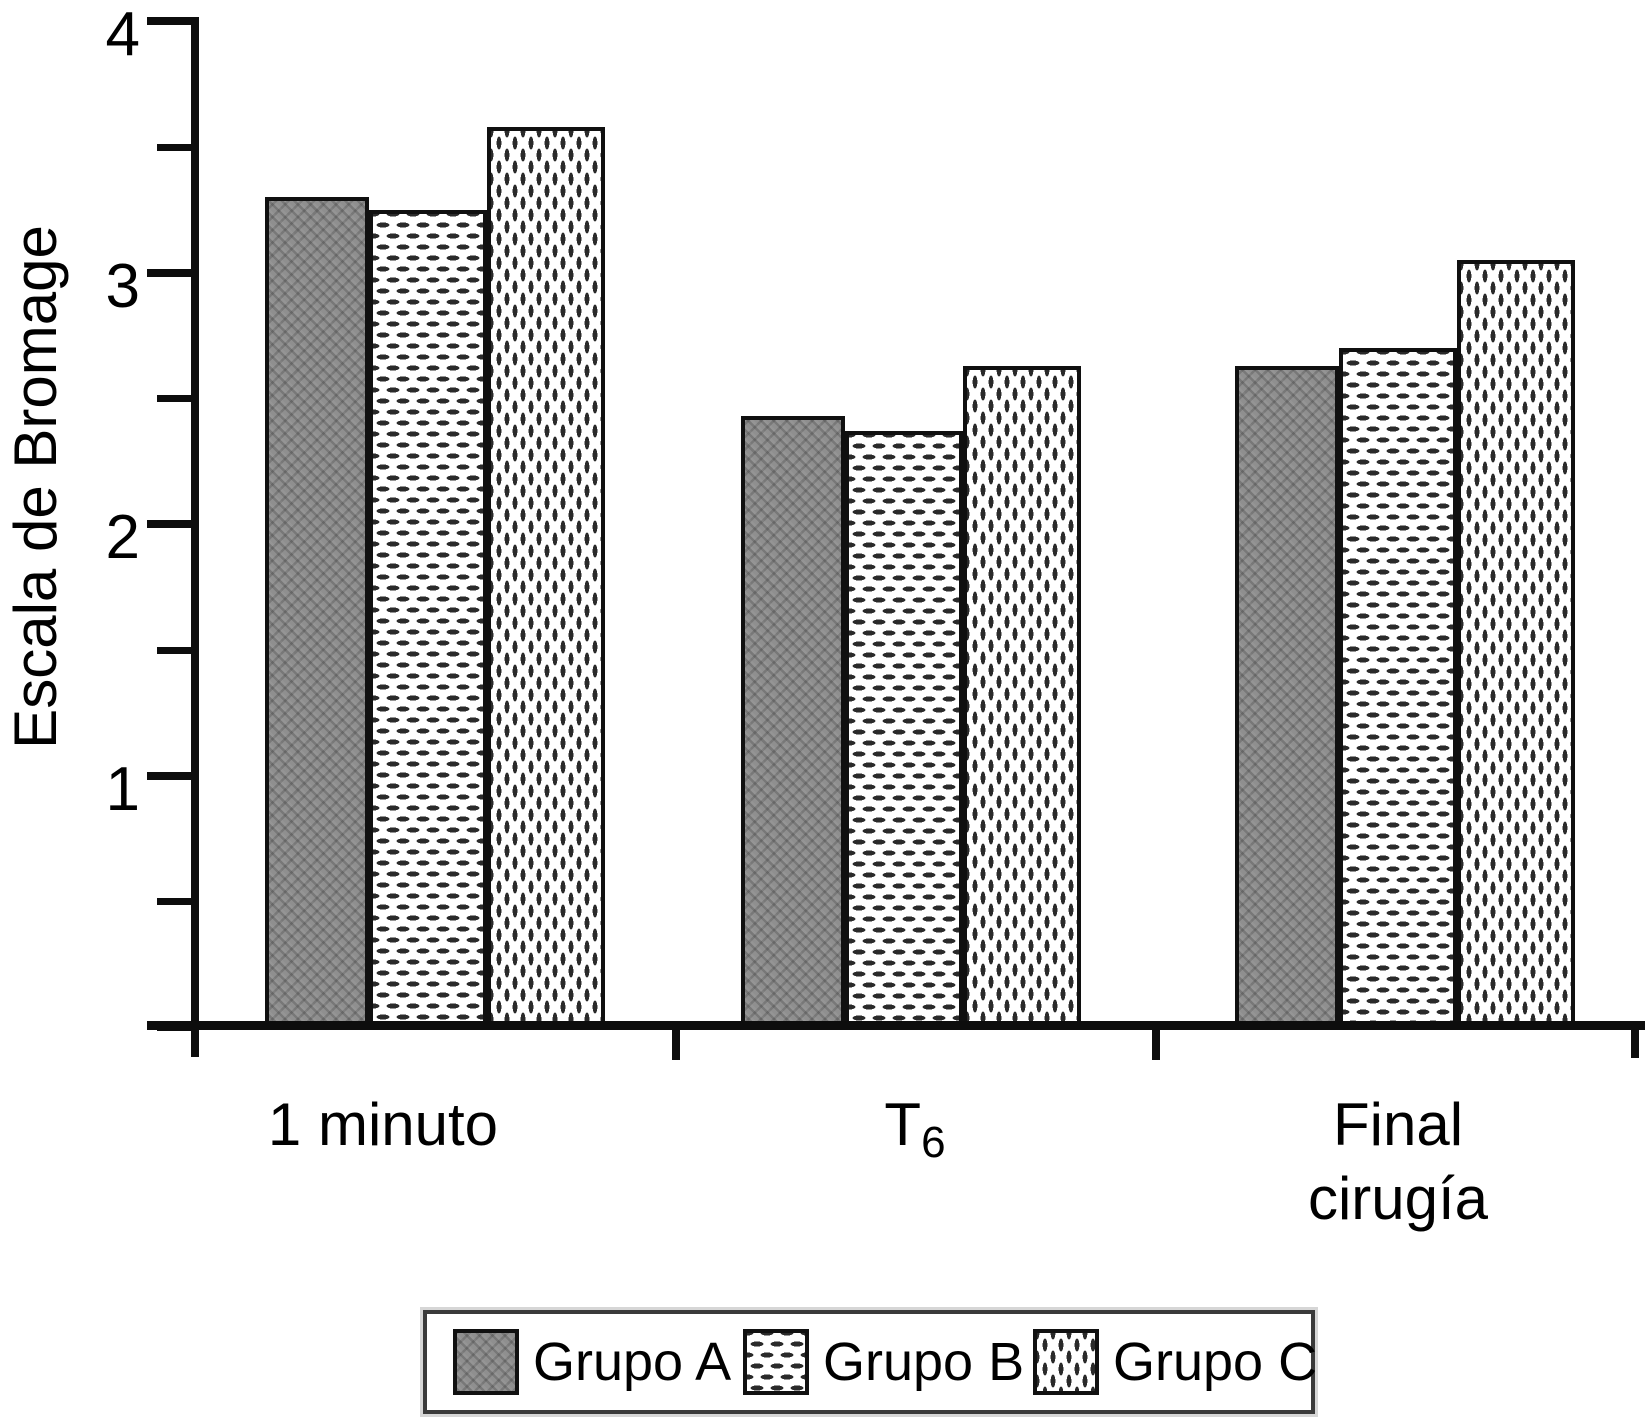 The image size is (1652, 1428). Describe the element at coordinates (176, 650) in the screenshot. I see `y-tick-minor-1.5` at that location.